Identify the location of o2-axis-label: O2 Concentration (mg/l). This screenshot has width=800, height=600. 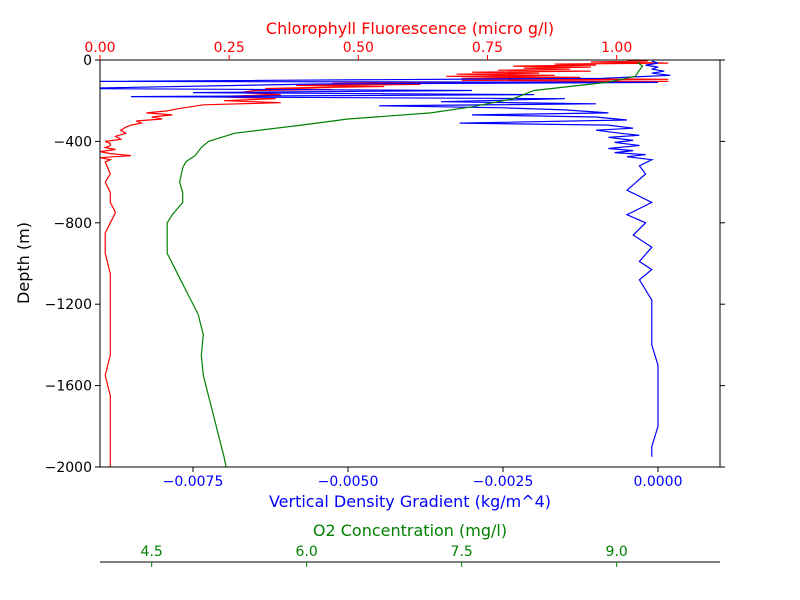
(410, 530).